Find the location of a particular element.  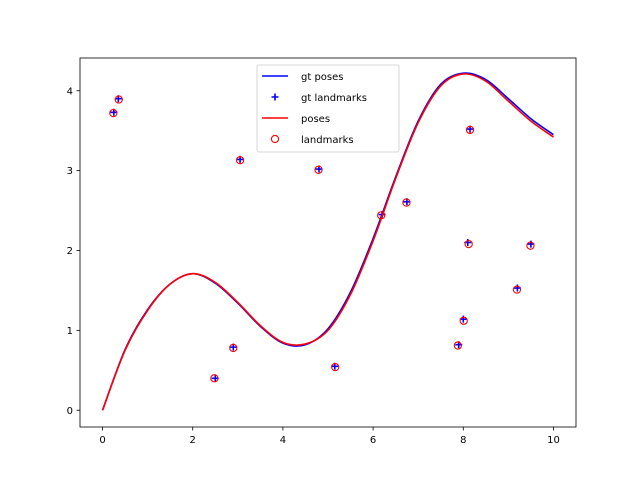

x-tick-label: 4 is located at coordinates (283, 440).